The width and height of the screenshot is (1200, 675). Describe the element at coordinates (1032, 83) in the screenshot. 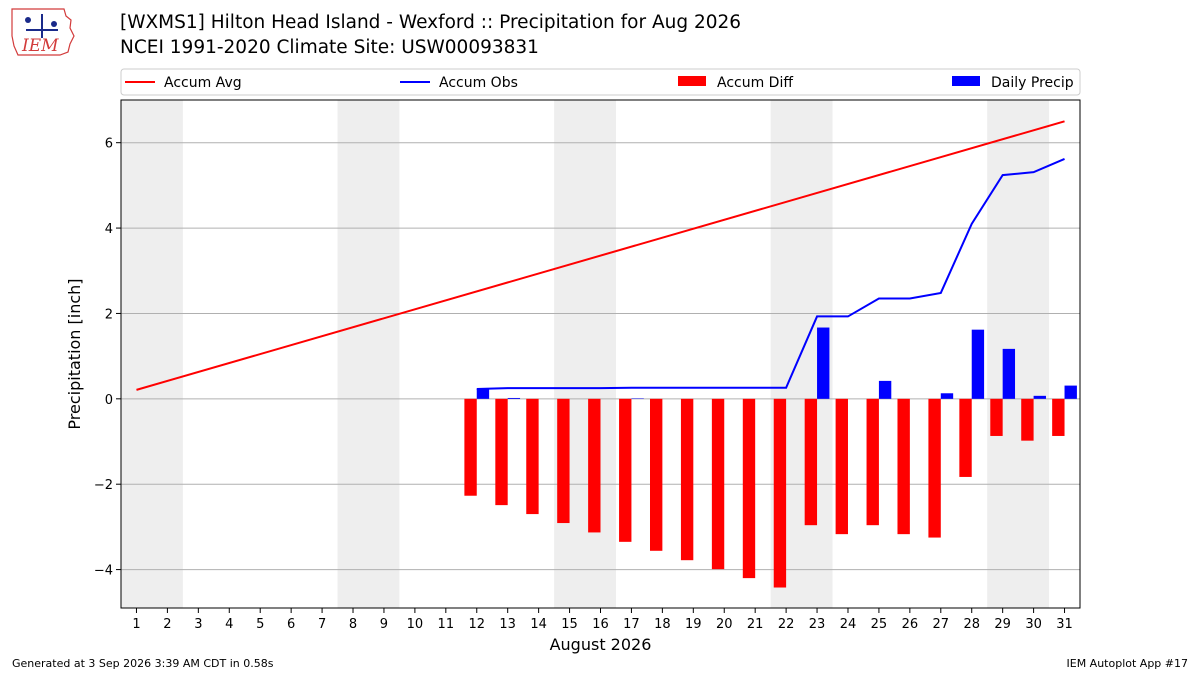

I see `legend-label: Daily Precip` at that location.